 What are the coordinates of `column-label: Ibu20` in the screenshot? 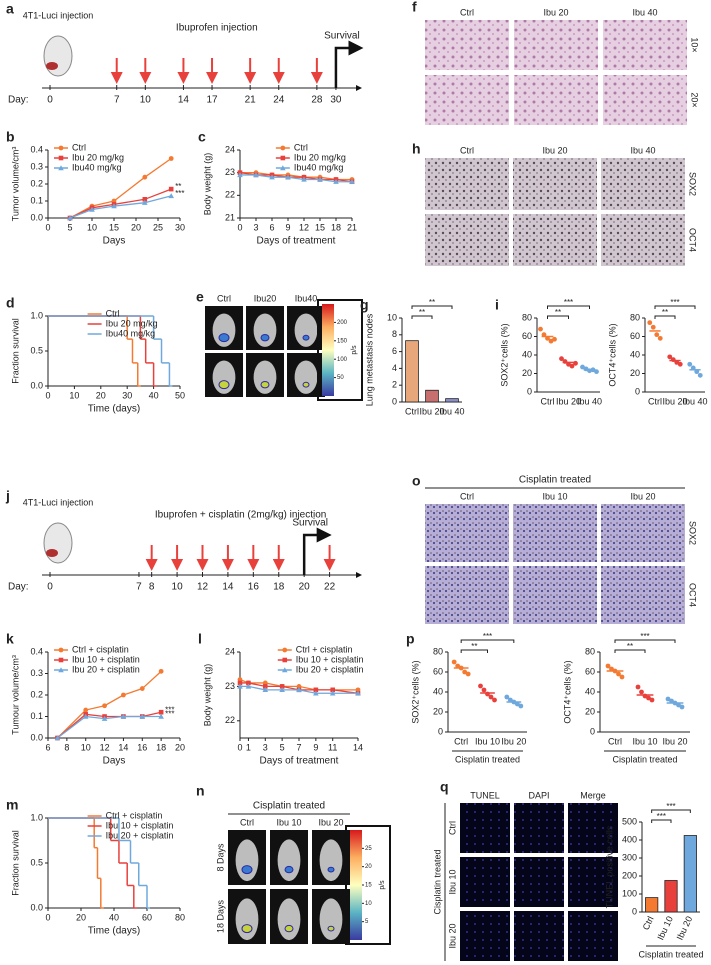 It's located at (265, 298).